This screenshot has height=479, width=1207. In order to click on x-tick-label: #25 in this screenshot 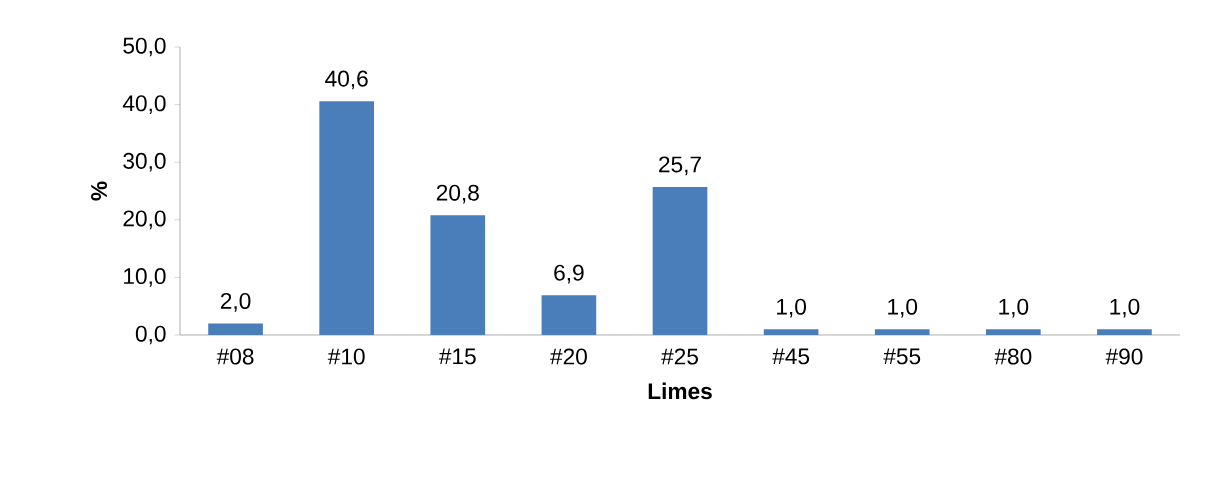, I will do `click(679, 356)`.